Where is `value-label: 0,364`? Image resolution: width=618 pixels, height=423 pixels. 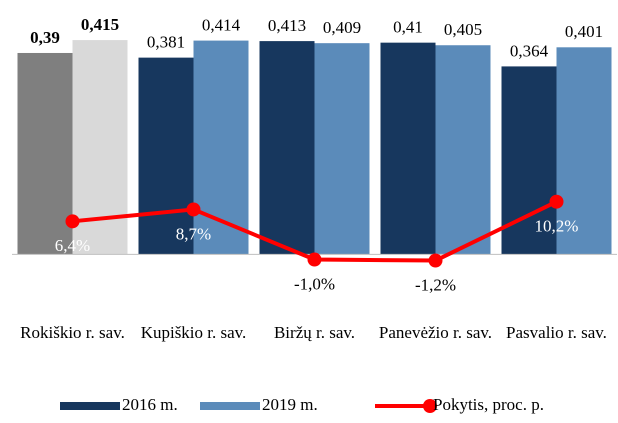
value-label: 0,364 is located at coordinates (529, 50).